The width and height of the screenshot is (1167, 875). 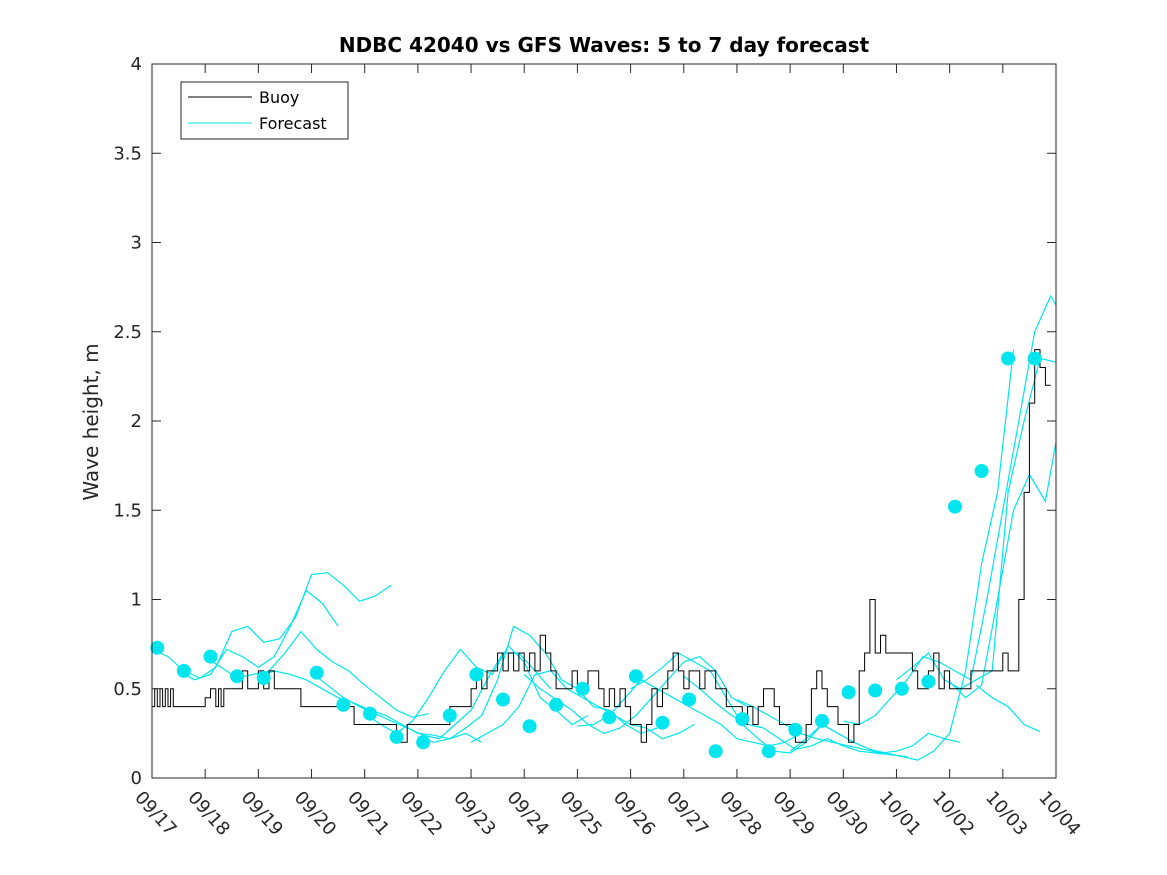 I want to click on y-tick-label: 0, so click(x=136, y=778).